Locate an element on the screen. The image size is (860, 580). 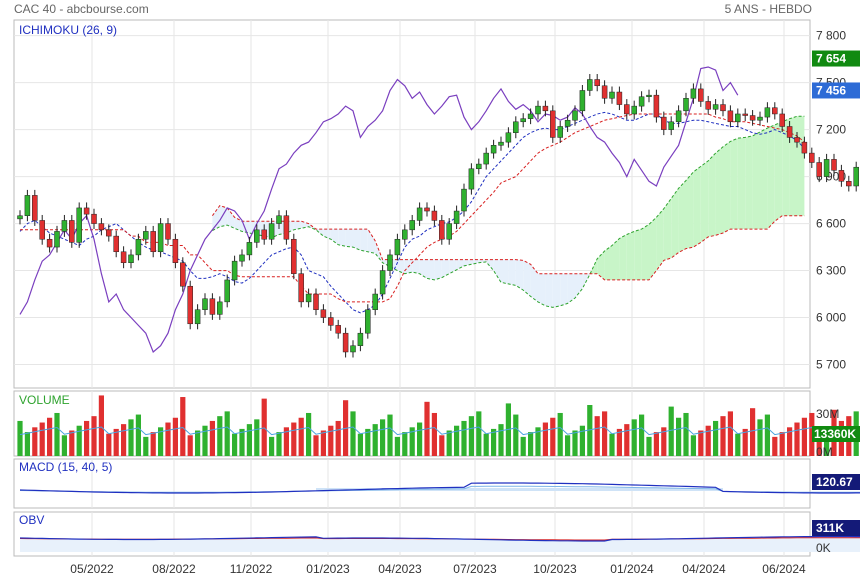
x-tick-label: 04/2023 is located at coordinates (400, 569).